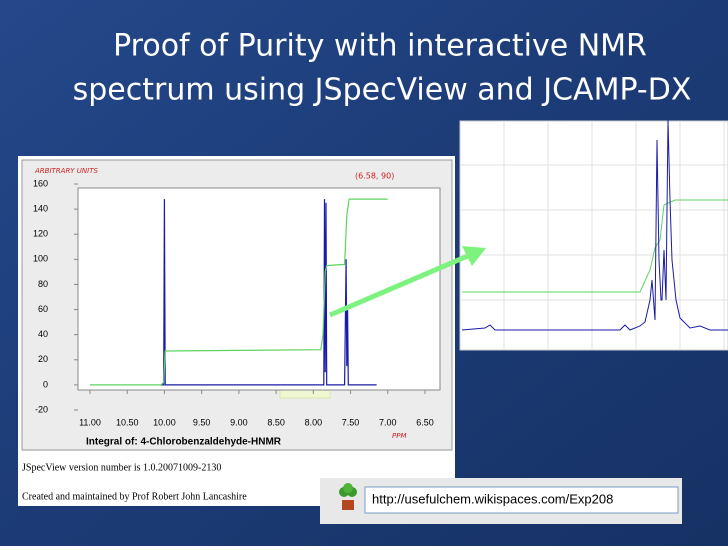 This screenshot has height=550, width=728. I want to click on x-tick-label: 7.50, so click(351, 422).